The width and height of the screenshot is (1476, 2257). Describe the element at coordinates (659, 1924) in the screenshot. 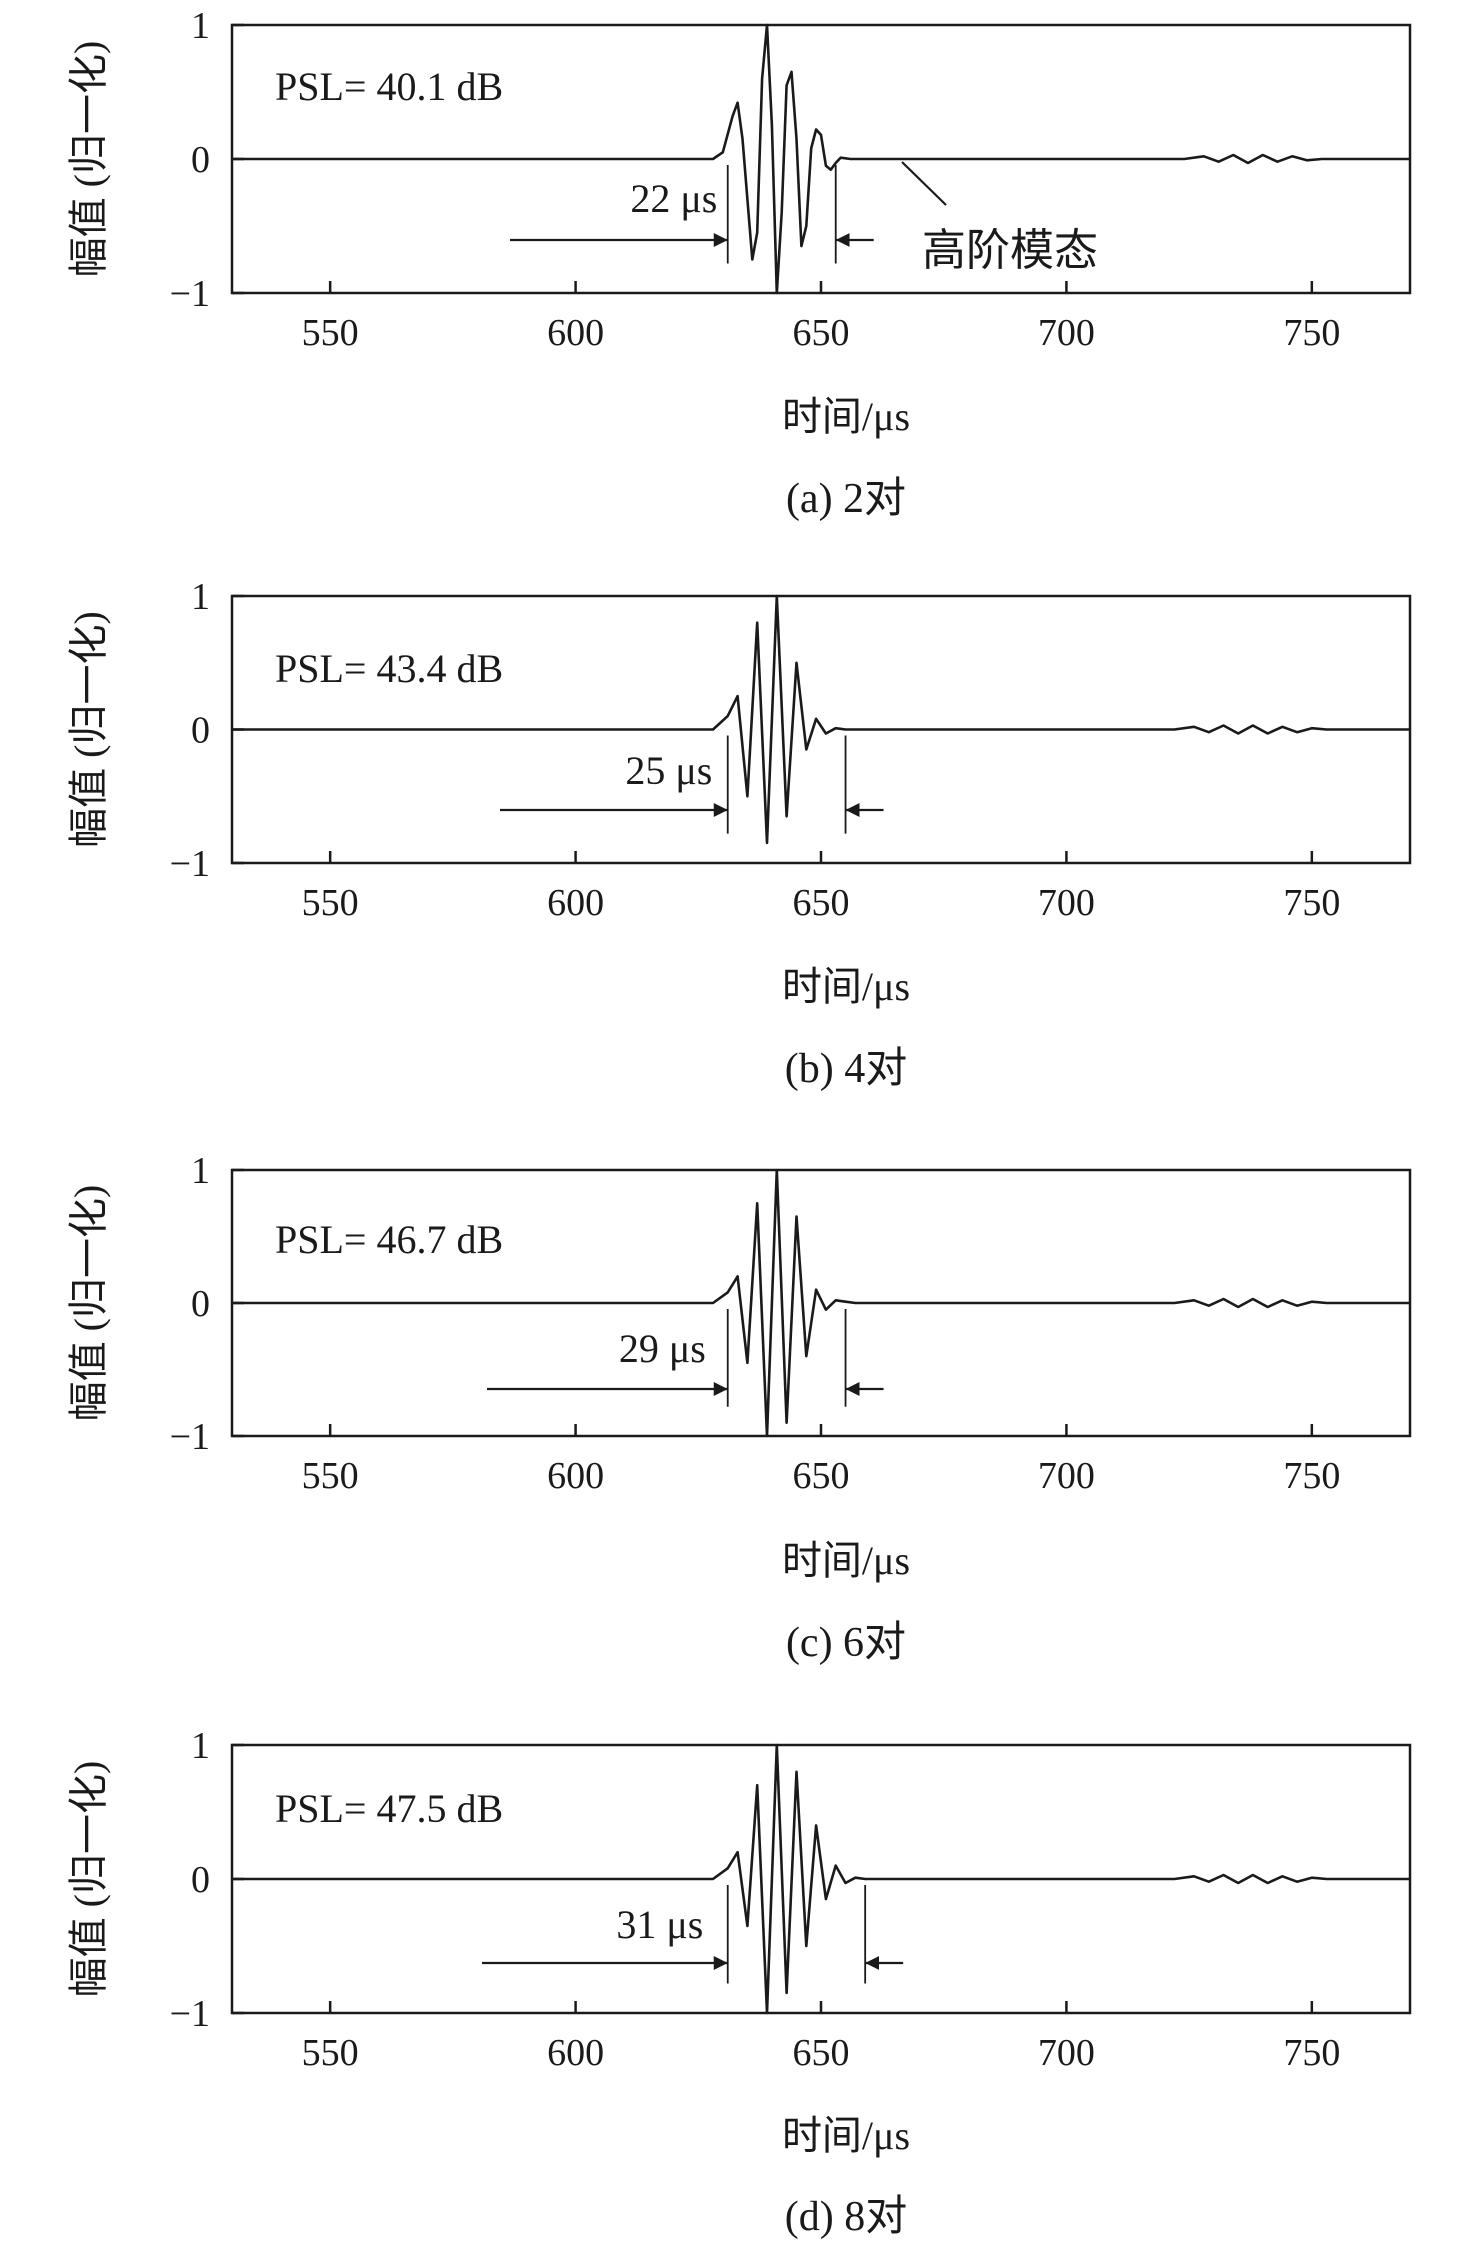

I see `duration-label: 31 μs` at that location.